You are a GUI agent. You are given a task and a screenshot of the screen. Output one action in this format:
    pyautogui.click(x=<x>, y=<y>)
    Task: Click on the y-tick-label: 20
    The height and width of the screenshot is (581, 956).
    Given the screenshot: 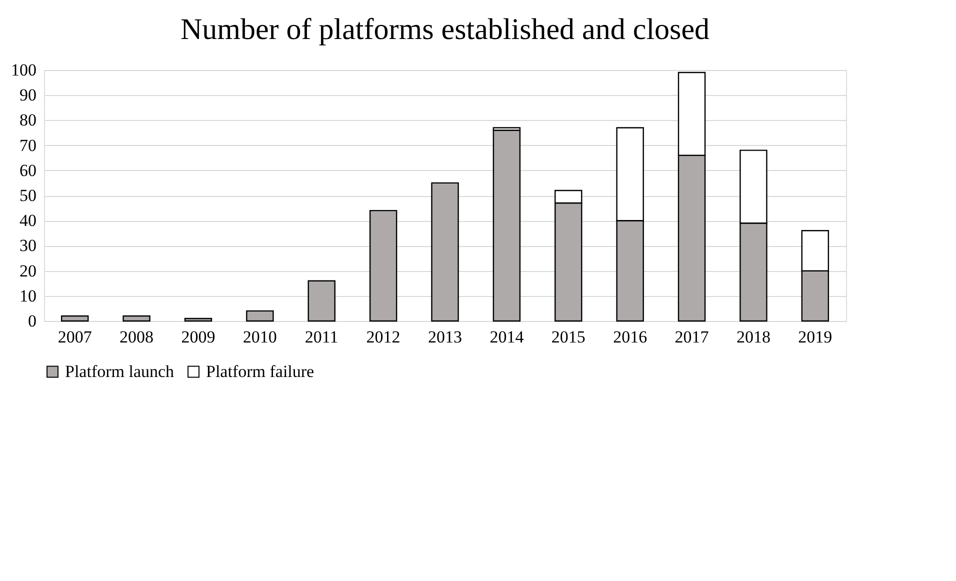 What is the action you would take?
    pyautogui.click(x=28, y=270)
    